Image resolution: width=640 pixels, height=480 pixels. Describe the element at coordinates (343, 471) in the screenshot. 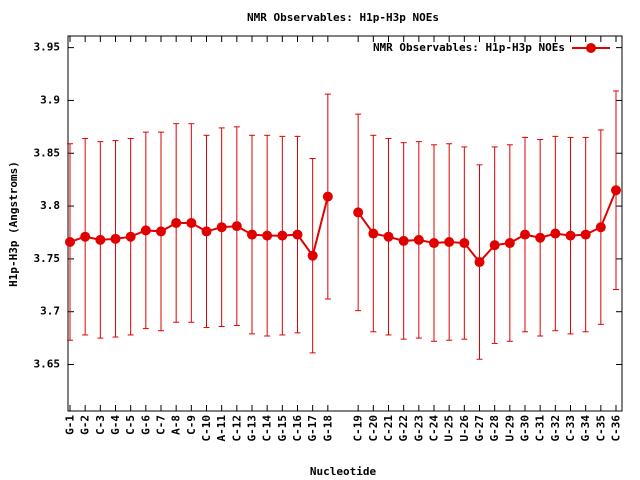

I see `x-axis-label: Nucleotide` at that location.